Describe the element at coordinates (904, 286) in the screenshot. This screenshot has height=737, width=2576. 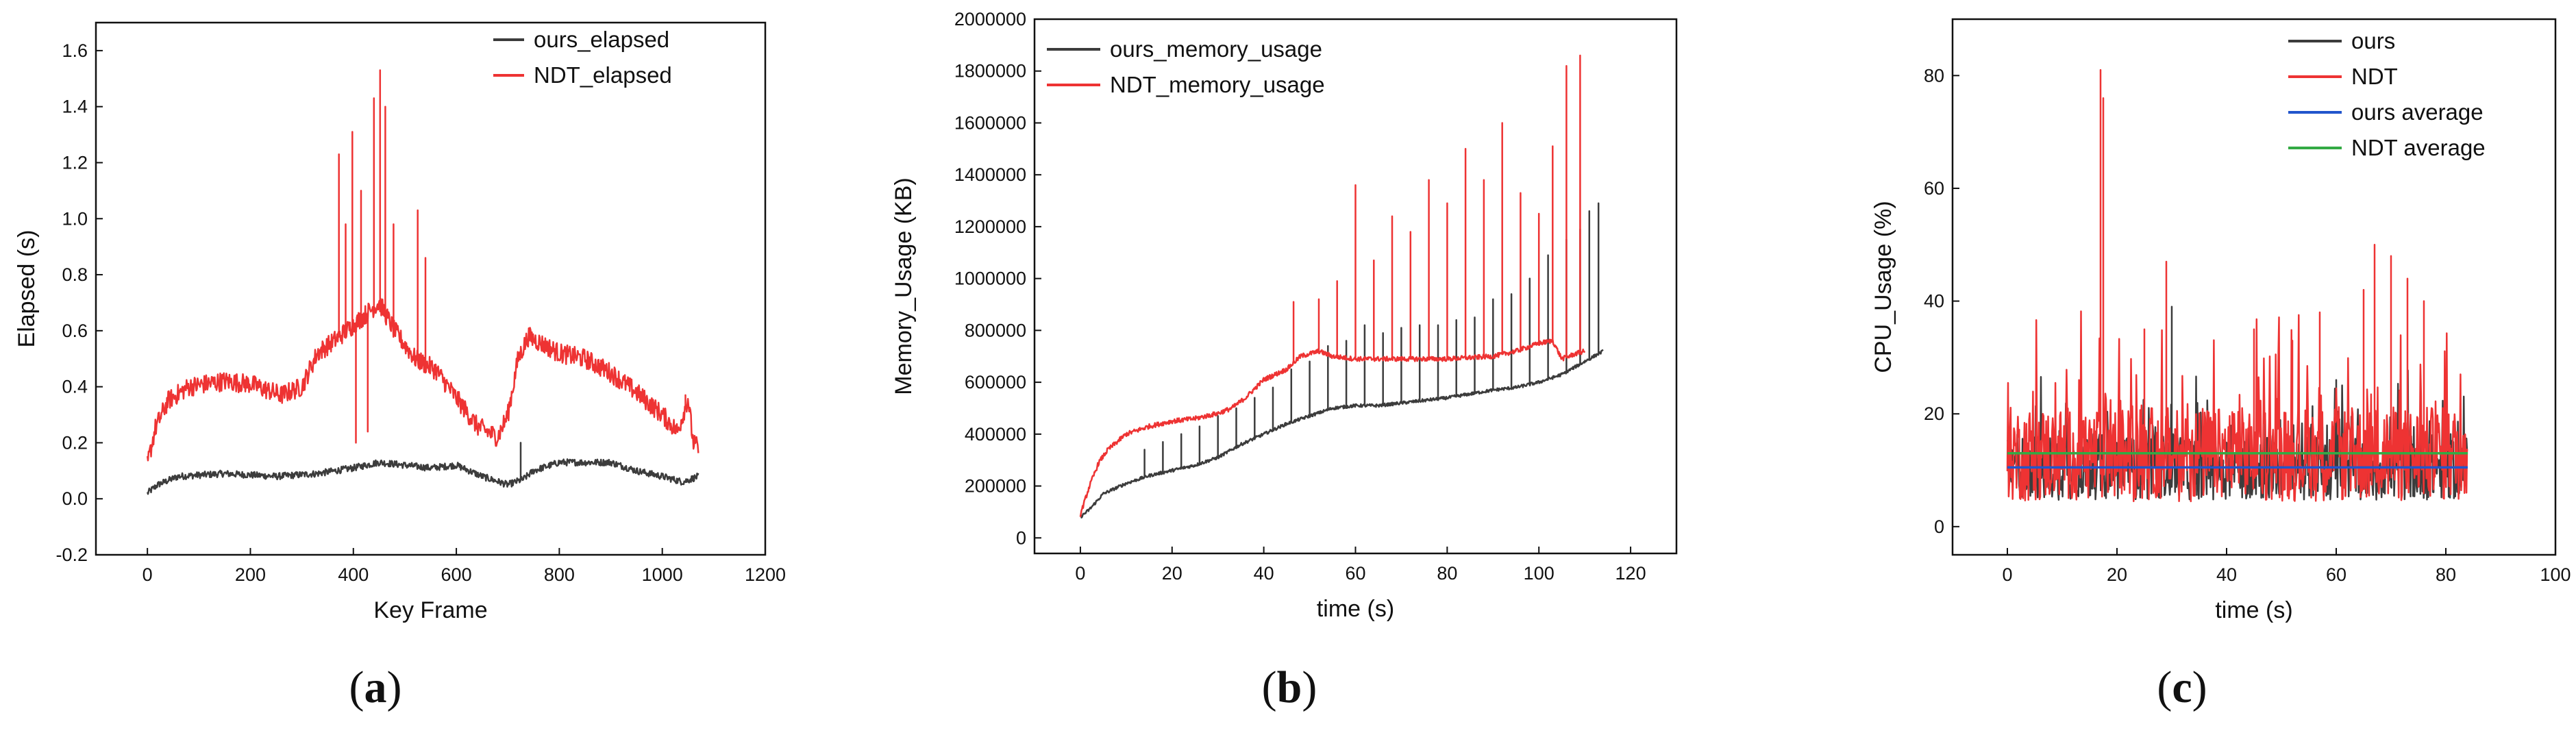
I see `y-axis-title: Memory_Usage (KB)` at that location.